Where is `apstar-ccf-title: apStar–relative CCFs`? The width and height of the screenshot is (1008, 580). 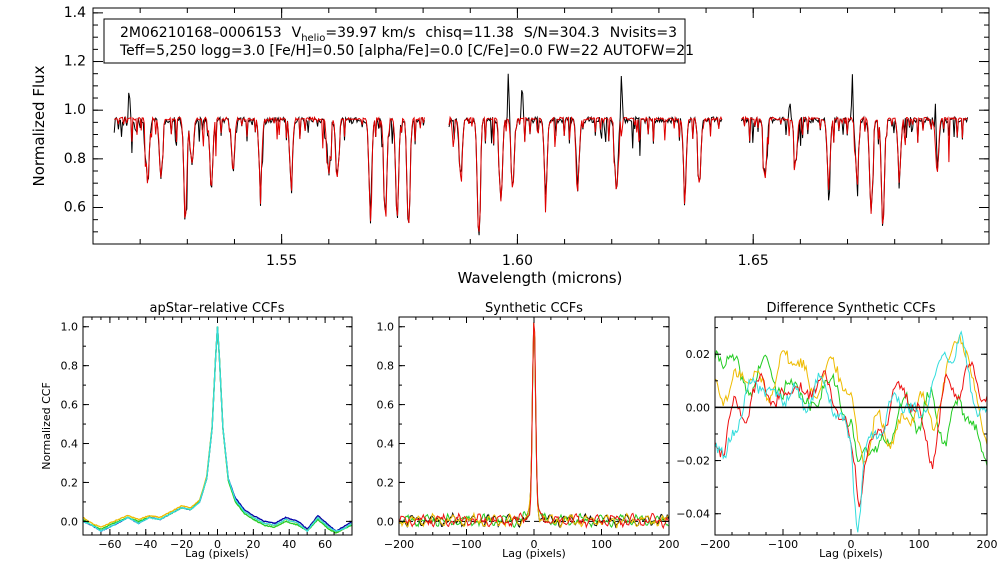 apstar-ccf-title: apStar–relative CCFs is located at coordinates (217, 308).